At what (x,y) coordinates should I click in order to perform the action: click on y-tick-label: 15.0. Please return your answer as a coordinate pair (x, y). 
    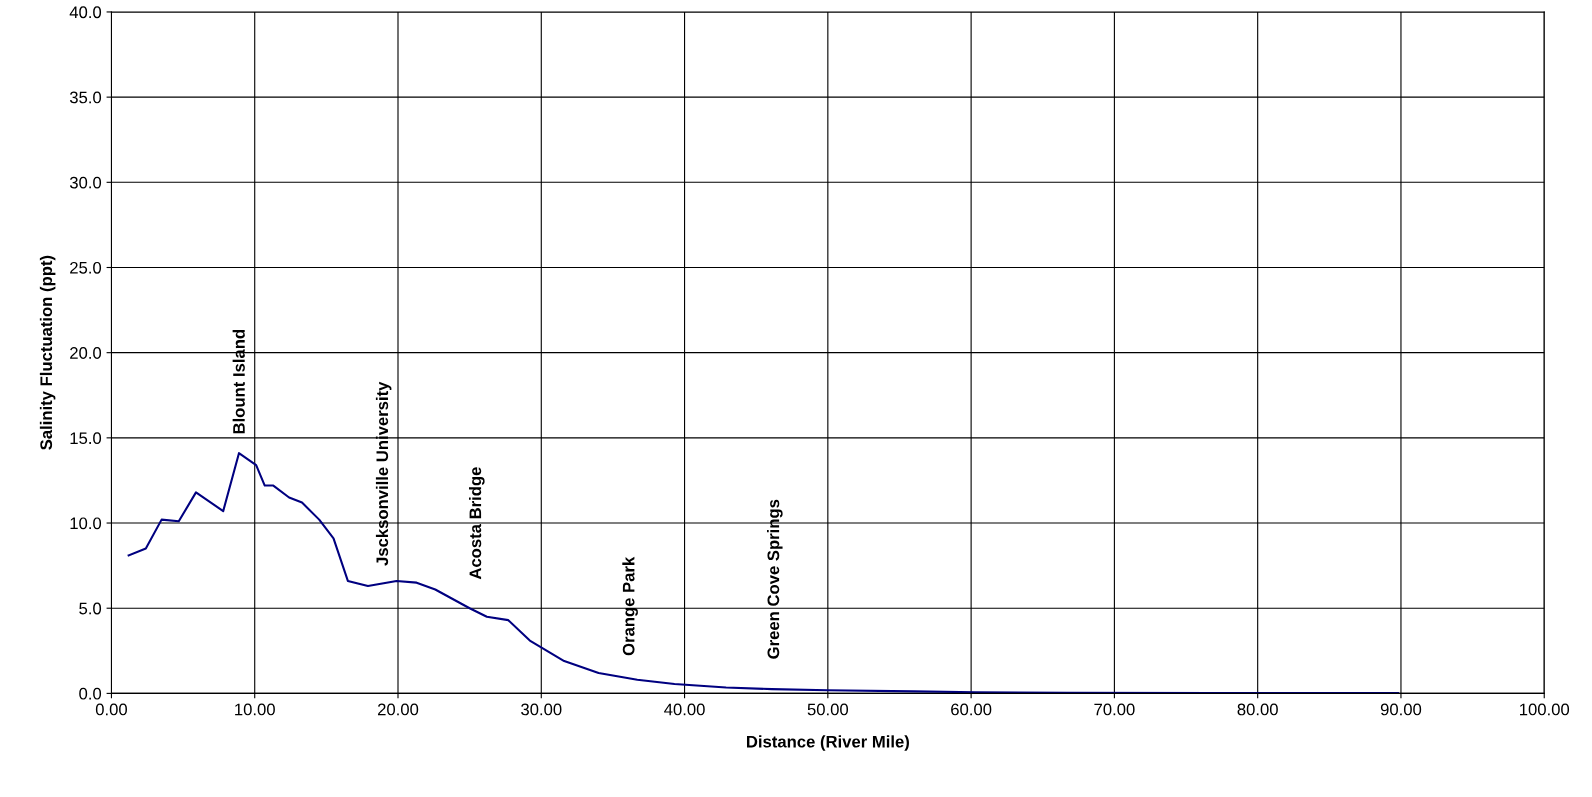
    Looking at the image, I should click on (86, 438).